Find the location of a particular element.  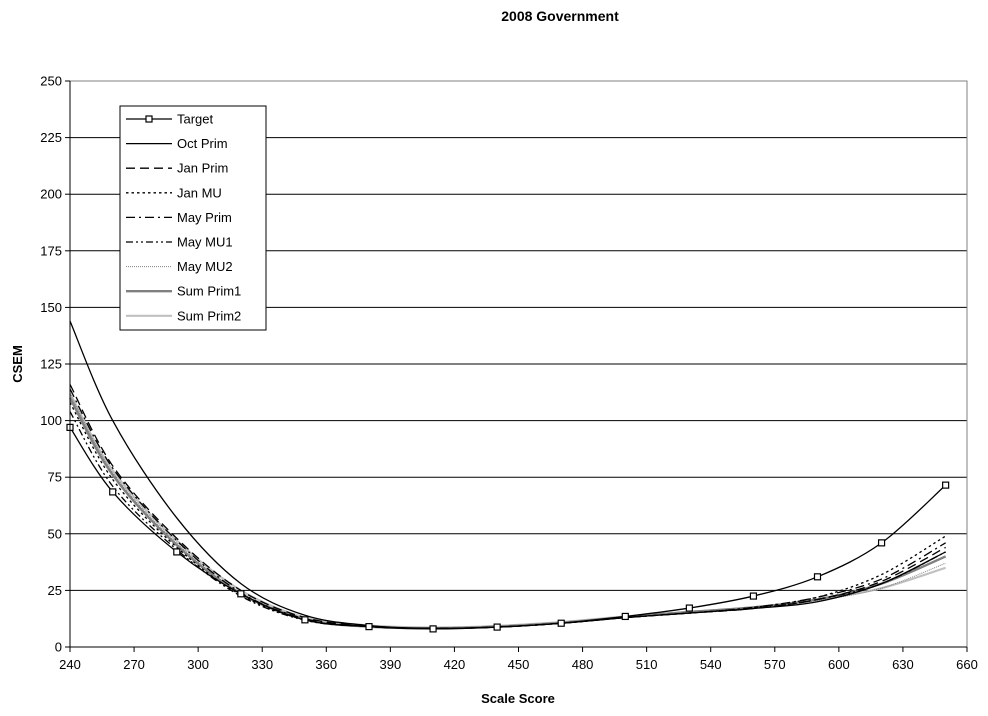

x-tick-label: 360 is located at coordinates (326, 664).